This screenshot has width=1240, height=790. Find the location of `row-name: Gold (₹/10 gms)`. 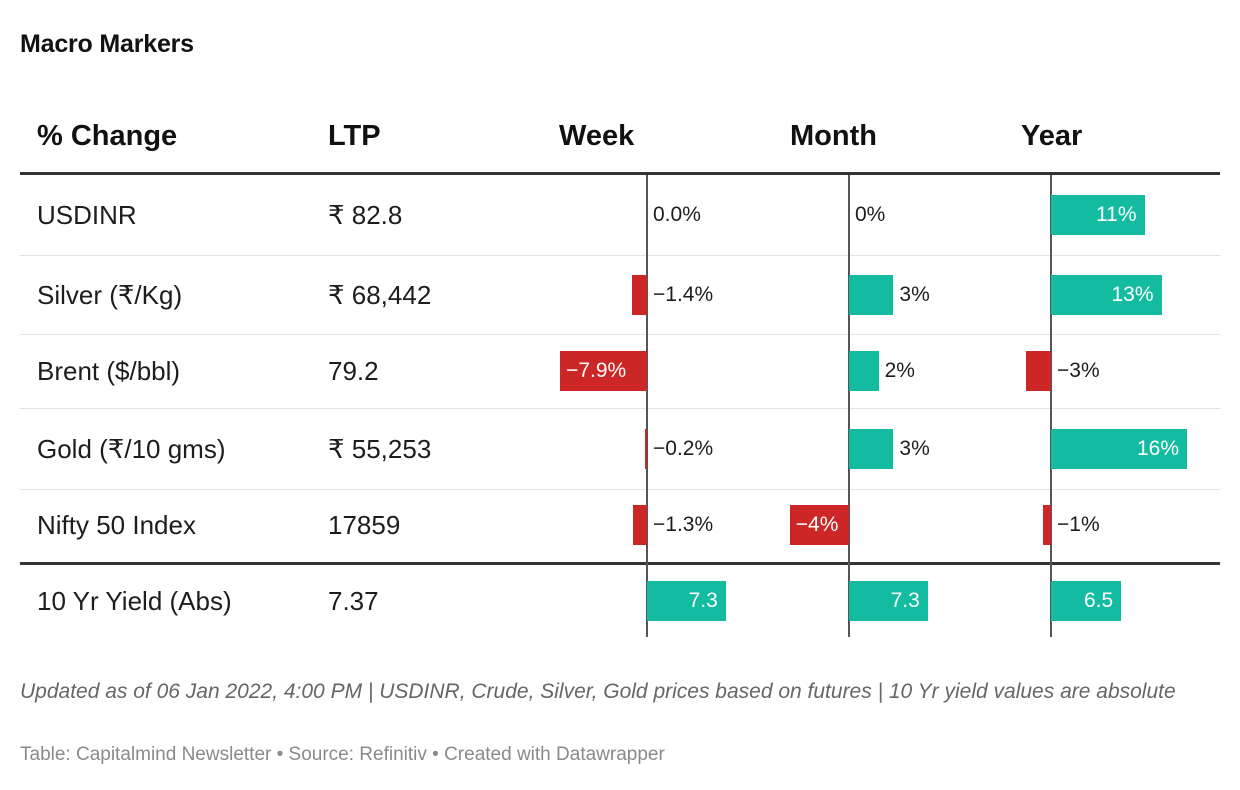

row-name: Gold (₹/10 gms) is located at coordinates (131, 449).